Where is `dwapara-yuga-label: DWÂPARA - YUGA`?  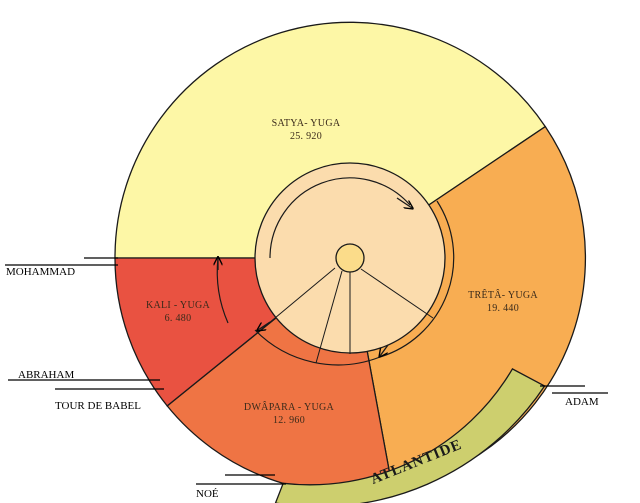 dwapara-yuga-label: DWÂPARA - YUGA is located at coordinates (289, 407).